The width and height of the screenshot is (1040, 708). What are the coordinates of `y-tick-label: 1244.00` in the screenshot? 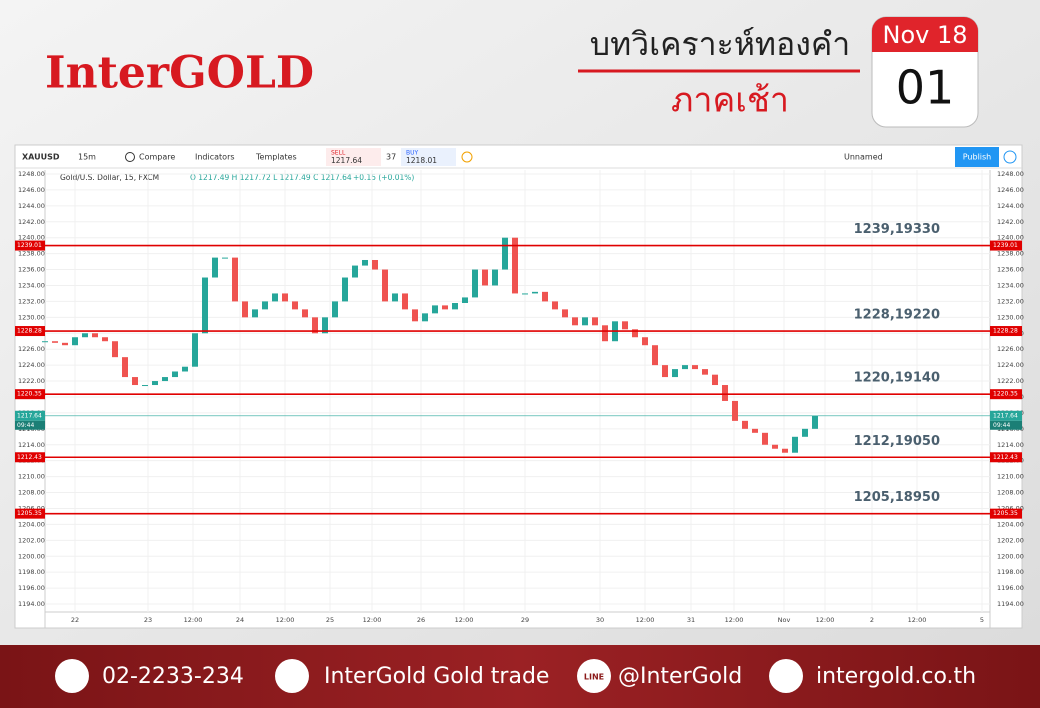 It's located at (31, 206).